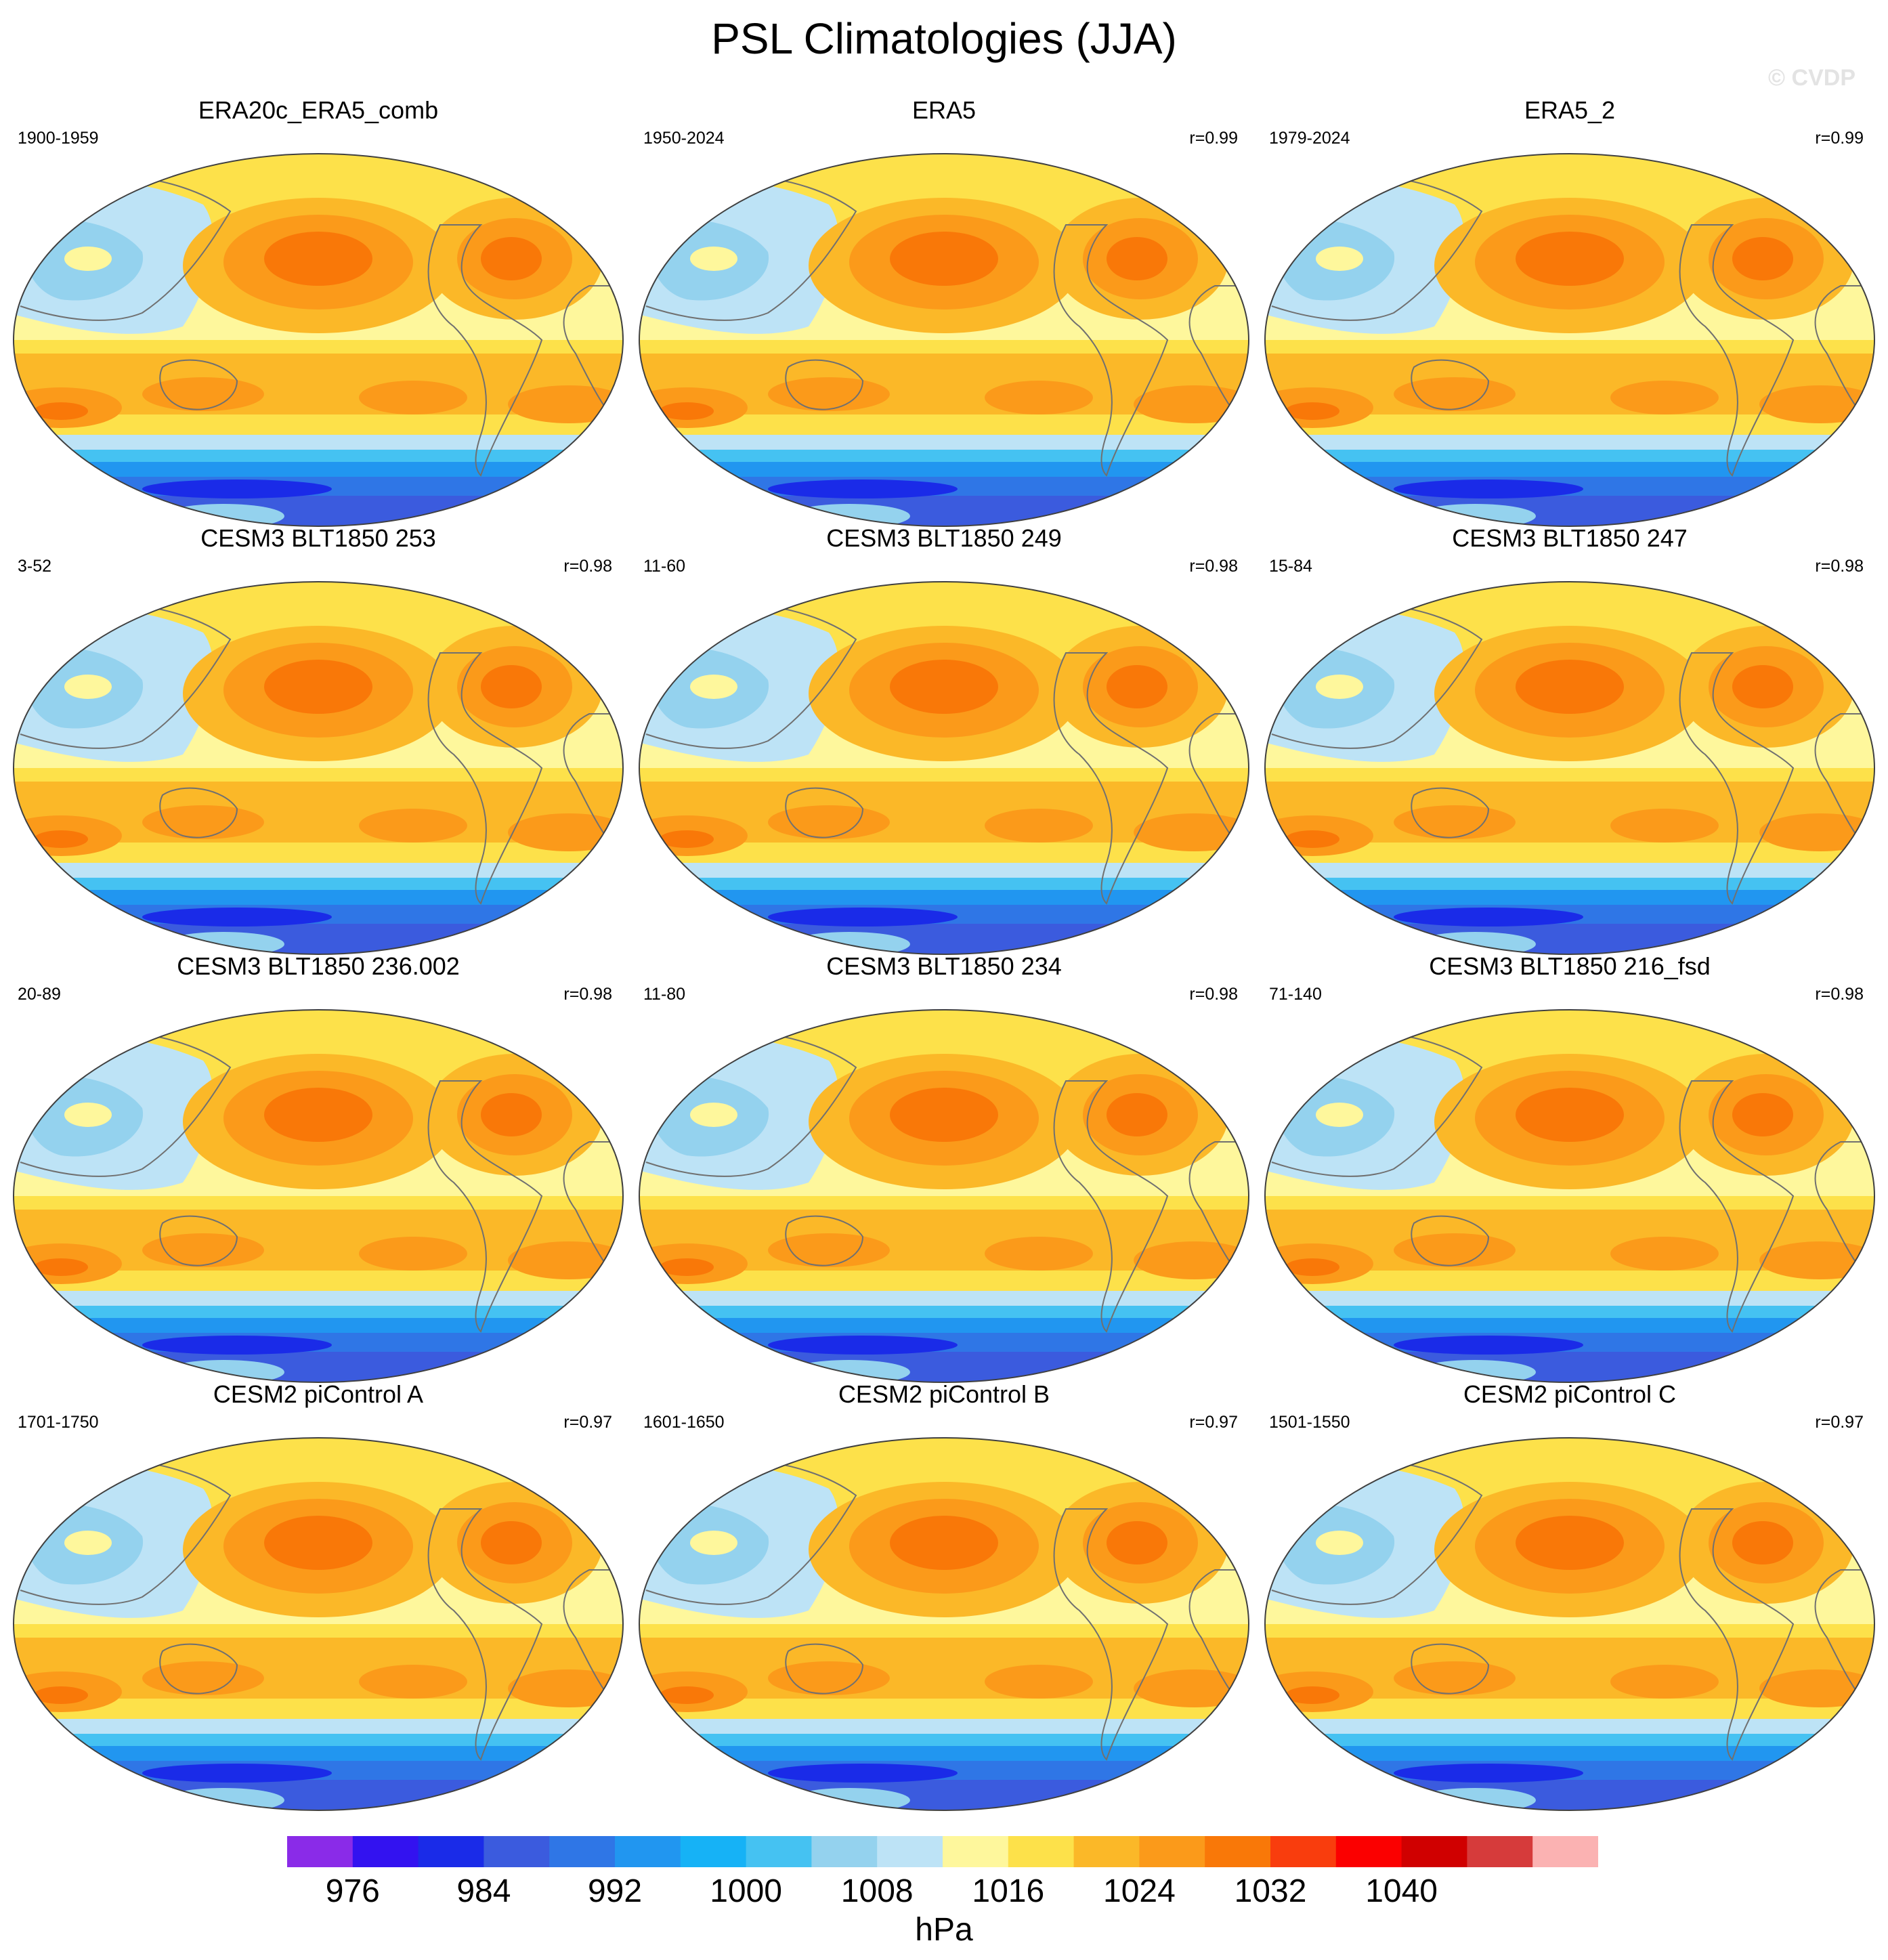 Image resolution: width=1888 pixels, height=1960 pixels. I want to click on colorbar-tick-label: 1008, so click(877, 1891).